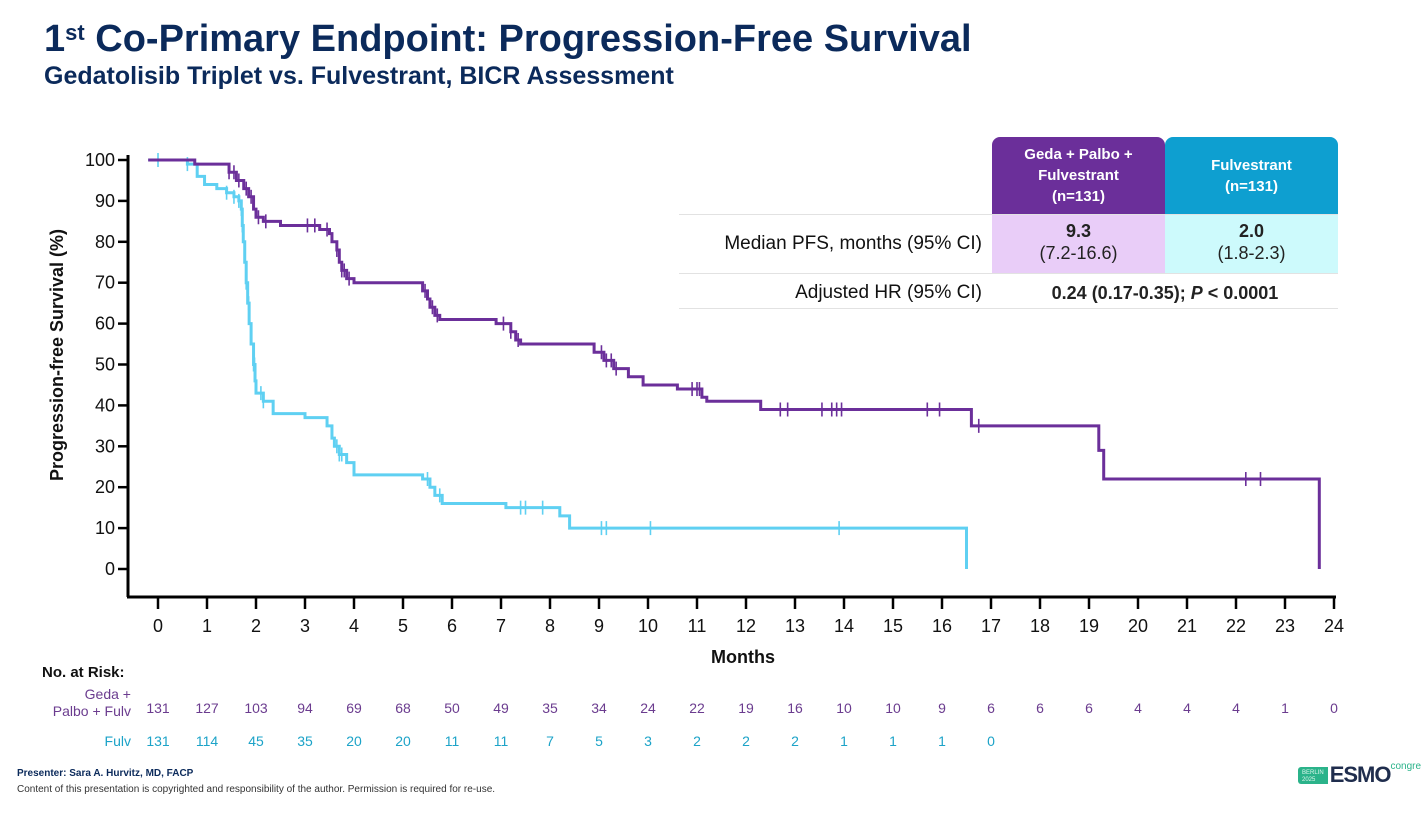  Describe the element at coordinates (888, 292) in the screenshot. I see `hazard-ratio-label: Adjusted HR (95% CI)` at that location.